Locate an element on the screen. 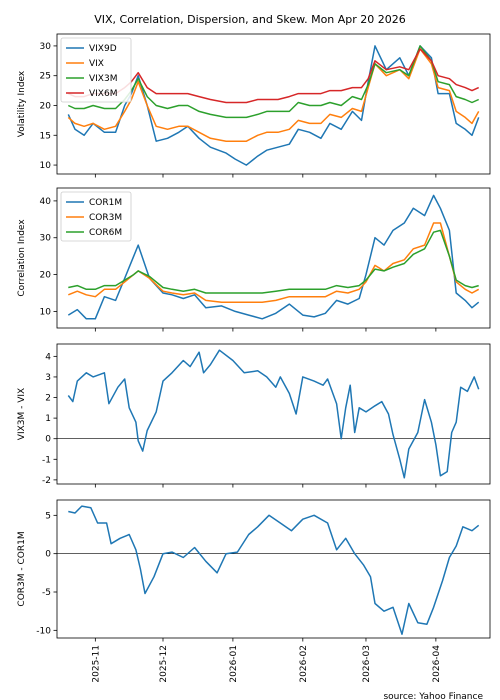  y-axis-label: VIX3M - VIX is located at coordinates (22, 414).